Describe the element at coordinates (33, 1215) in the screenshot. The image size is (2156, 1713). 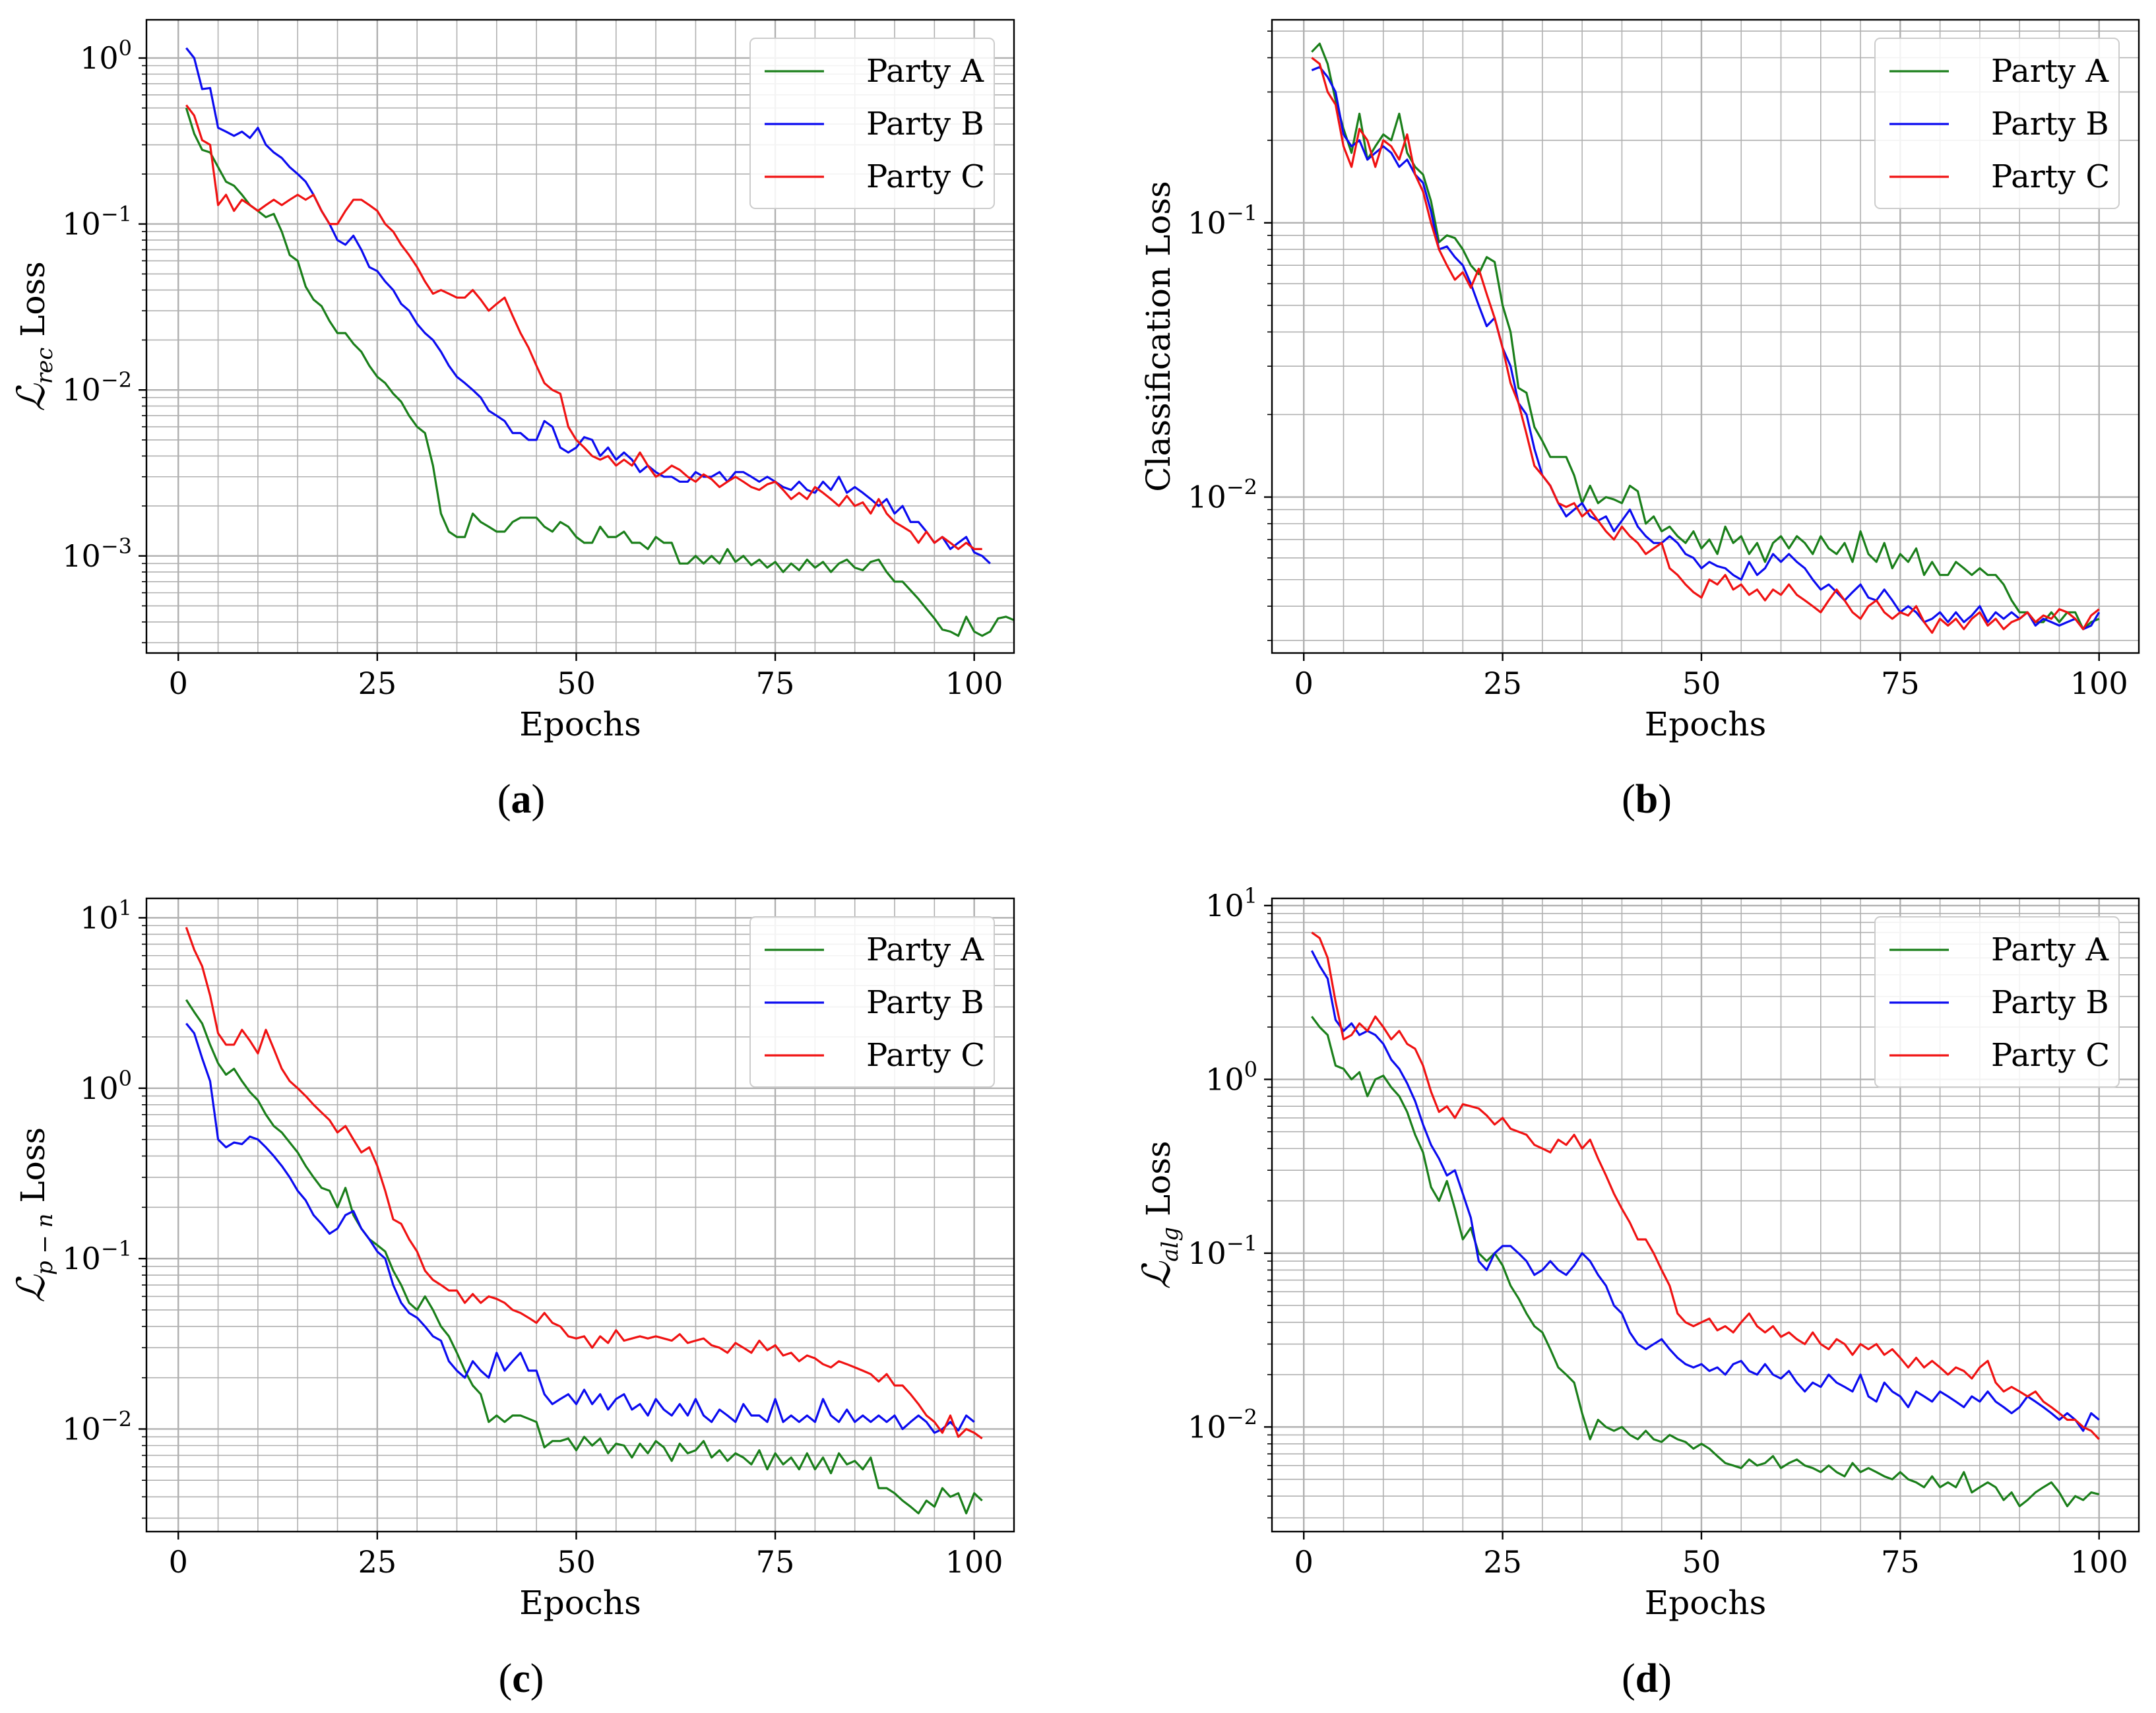
I see `y-axis-label: ℒp − n Loss` at that location.